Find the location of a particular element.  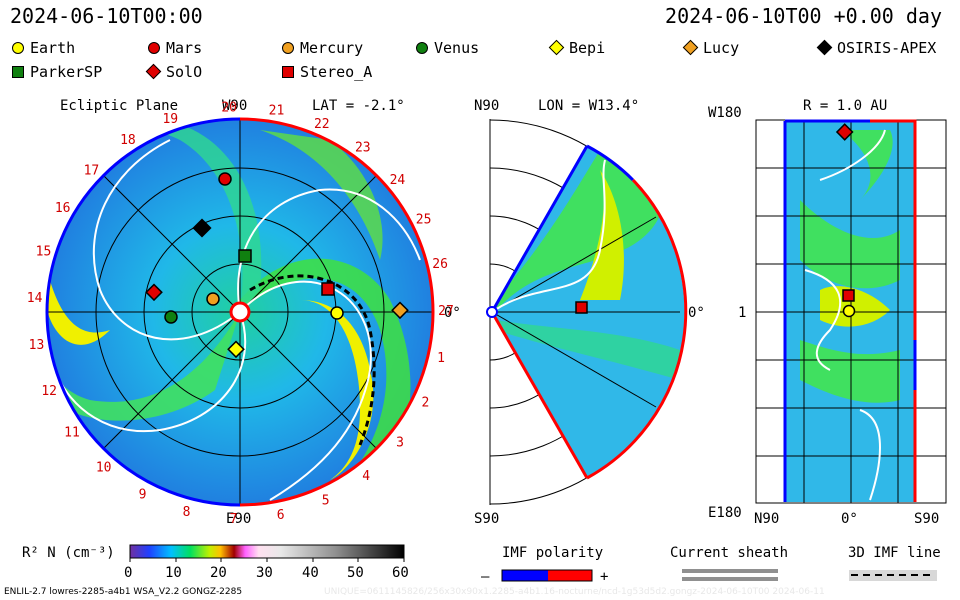

current-sheath-legend: Current sheath is located at coordinates (729, 563).